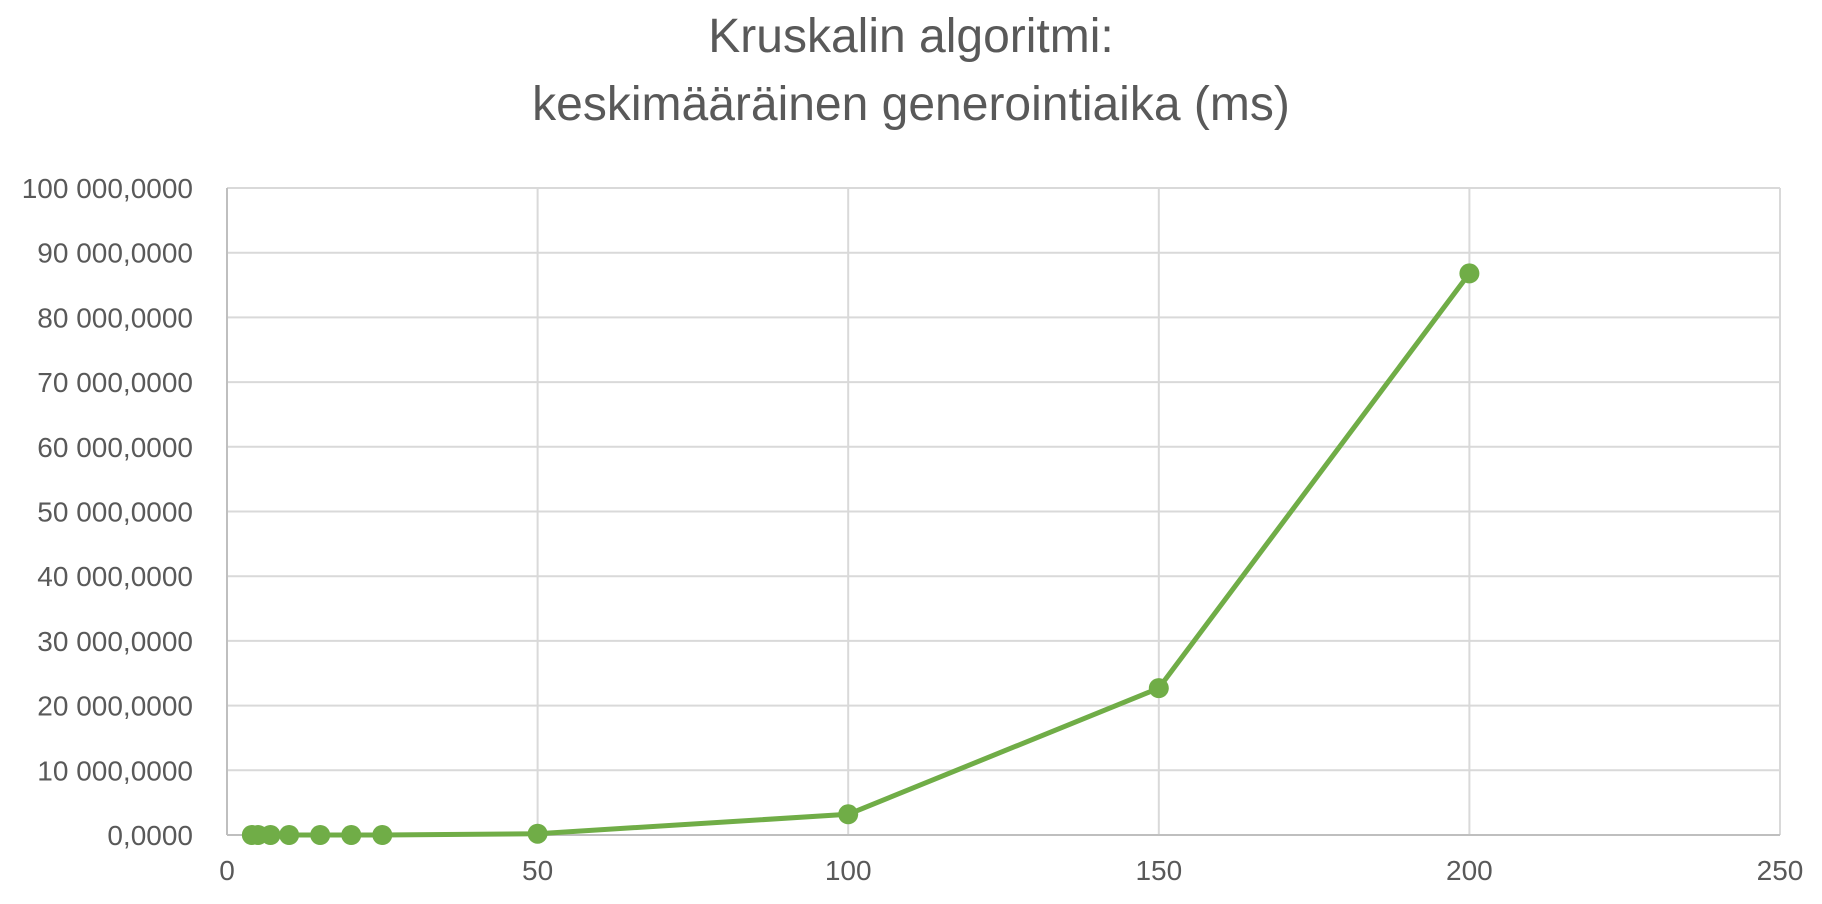 The width and height of the screenshot is (1822, 904). Describe the element at coordinates (115, 447) in the screenshot. I see `y-tick-label: 60 000,0000` at that location.